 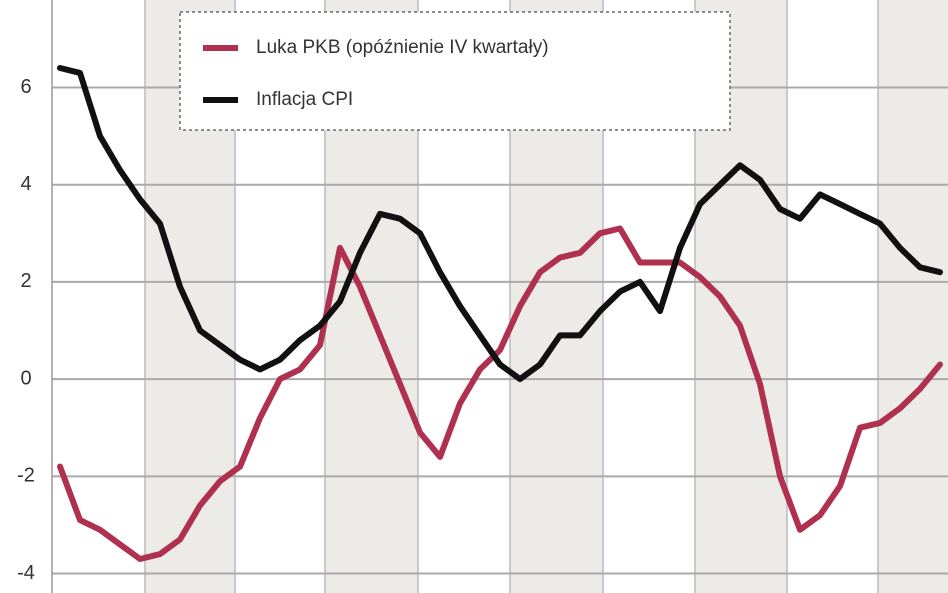 I want to click on legend-label: Inflacja CPI, so click(x=304, y=99).